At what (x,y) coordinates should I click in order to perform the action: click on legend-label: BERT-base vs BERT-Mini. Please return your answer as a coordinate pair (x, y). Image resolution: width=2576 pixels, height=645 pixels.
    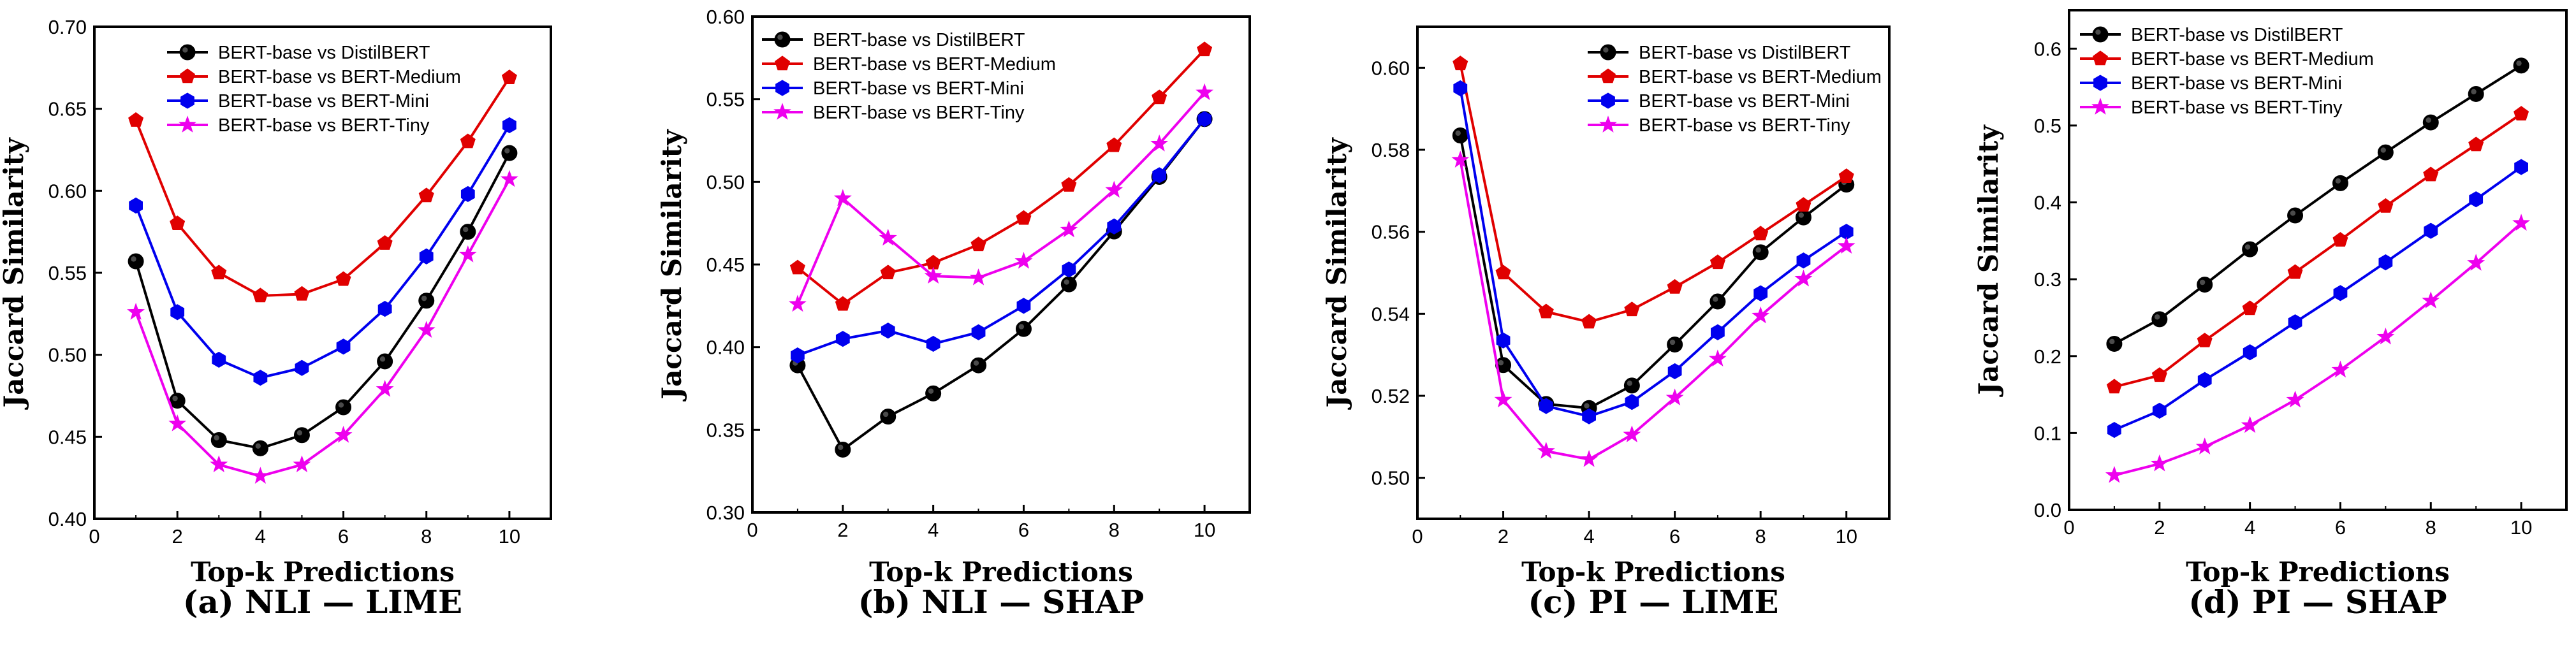
    Looking at the image, I should click on (323, 101).